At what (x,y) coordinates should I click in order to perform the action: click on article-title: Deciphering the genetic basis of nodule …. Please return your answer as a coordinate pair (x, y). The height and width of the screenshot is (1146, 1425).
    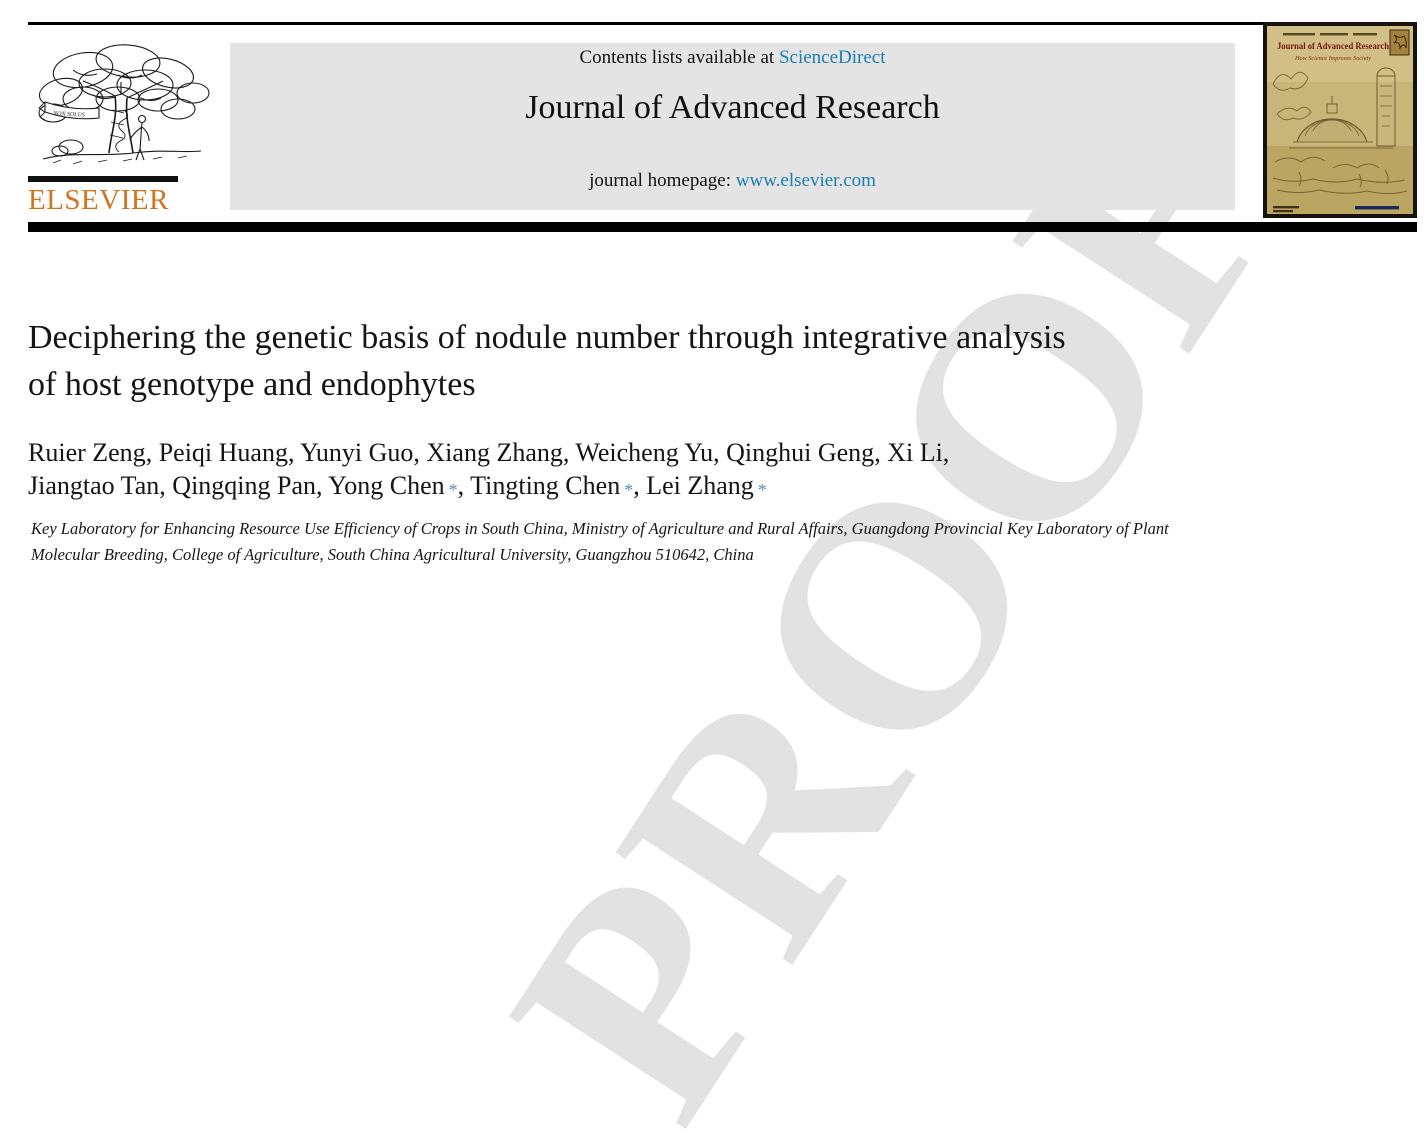
    Looking at the image, I should click on (547, 361).